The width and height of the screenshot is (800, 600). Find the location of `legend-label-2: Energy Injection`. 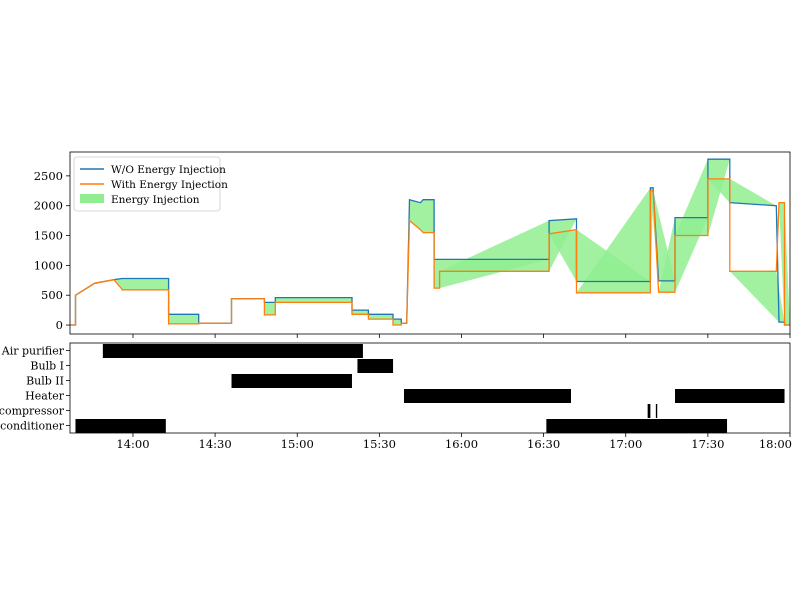

legend-label-2: Energy Injection is located at coordinates (155, 200).